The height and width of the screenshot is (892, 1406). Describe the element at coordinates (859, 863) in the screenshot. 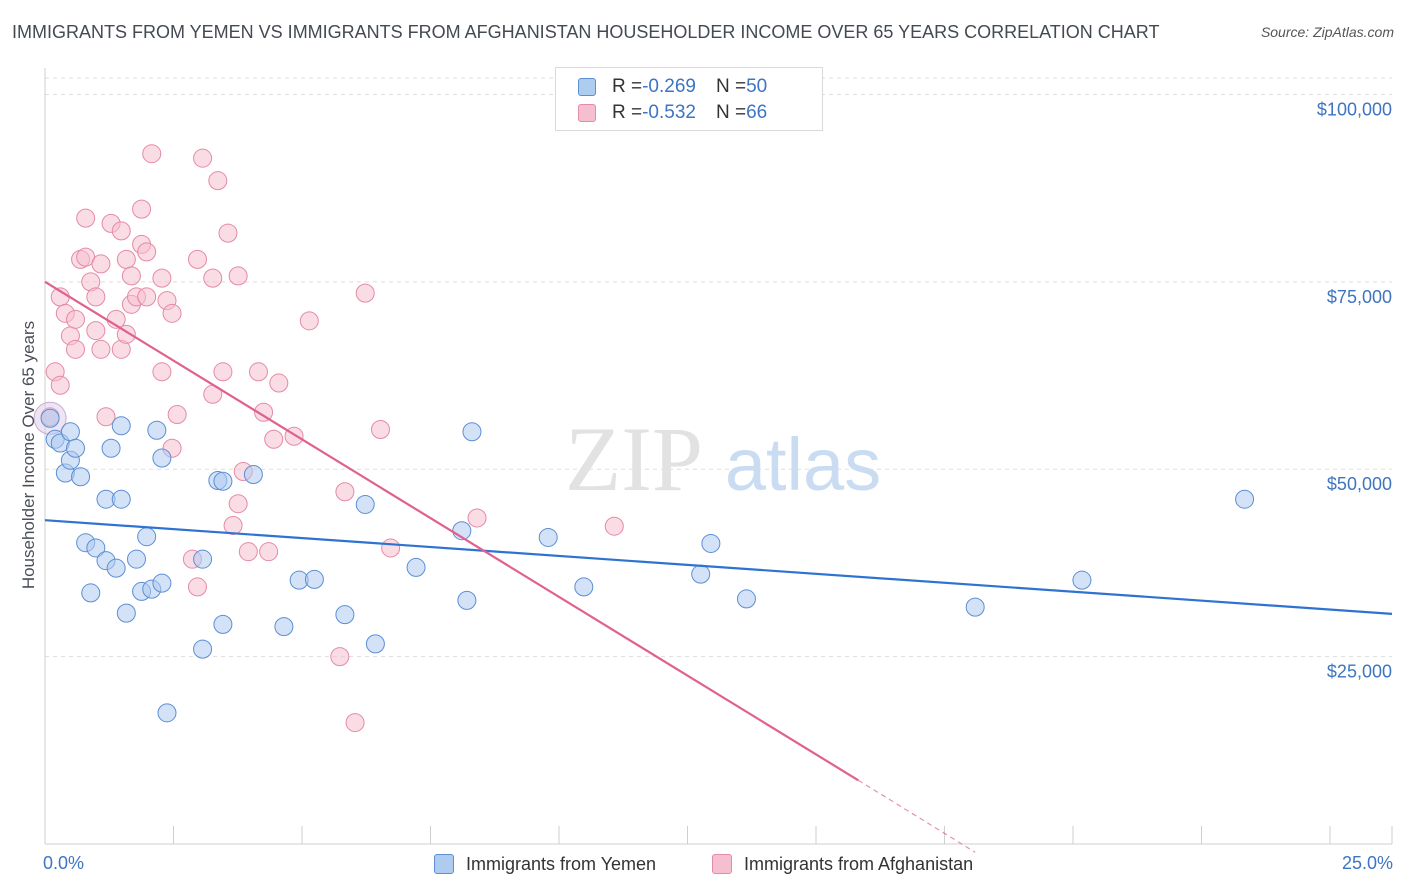

I see `bottom-legend-label-afghanistan: Immigrants from Afghanistan` at that location.